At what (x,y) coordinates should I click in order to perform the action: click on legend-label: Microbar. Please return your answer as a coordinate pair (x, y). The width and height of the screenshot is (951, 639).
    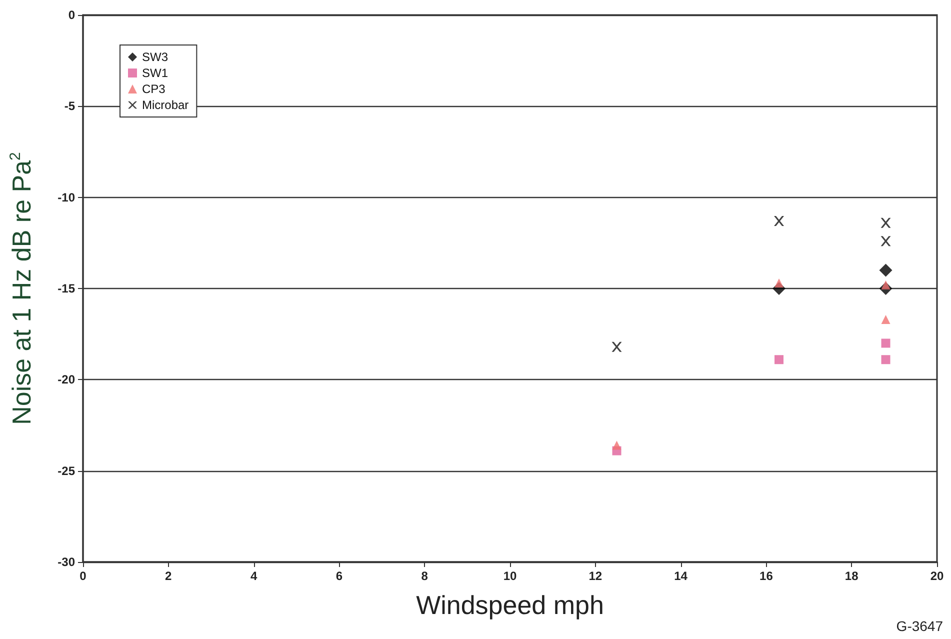
    Looking at the image, I should click on (165, 105).